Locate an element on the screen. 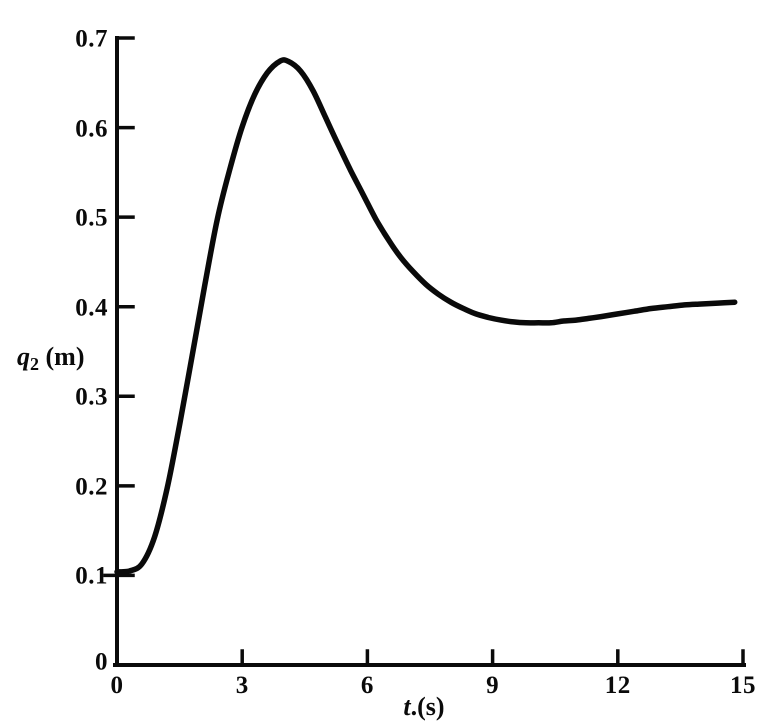  y-tick-label: 0.5 is located at coordinates (91, 218).